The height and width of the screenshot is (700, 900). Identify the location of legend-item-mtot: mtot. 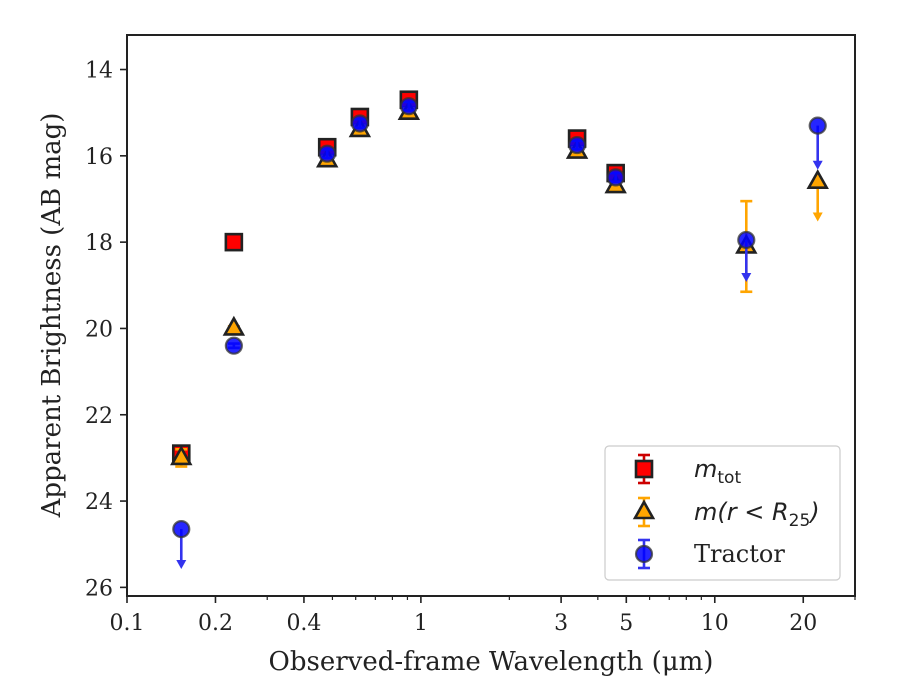
(687, 470).